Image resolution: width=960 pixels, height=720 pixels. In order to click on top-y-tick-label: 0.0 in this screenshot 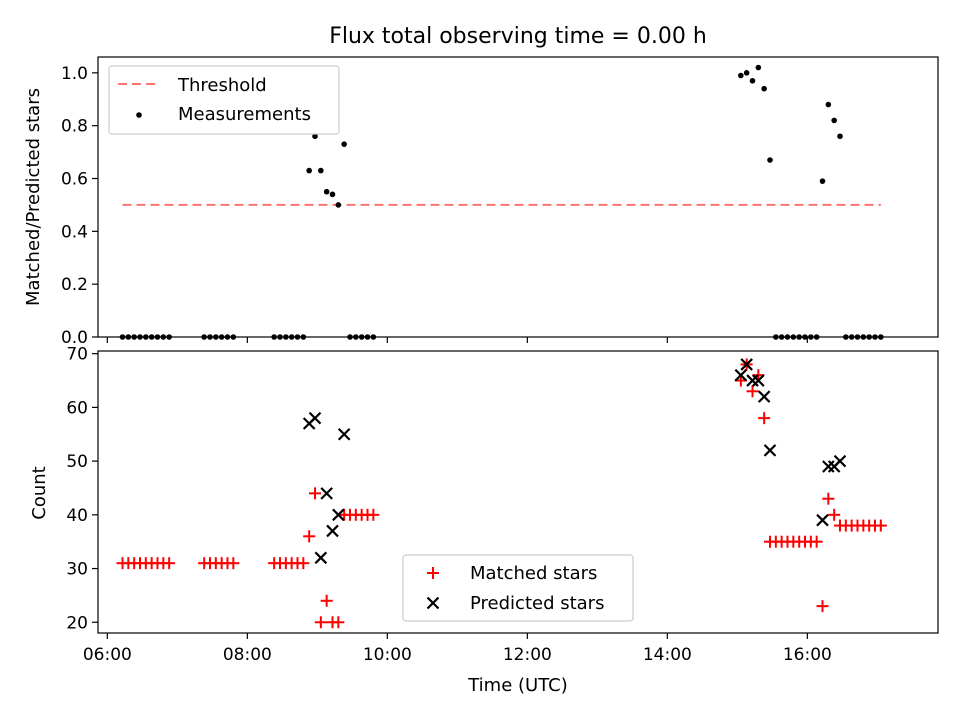, I will do `click(74, 338)`.